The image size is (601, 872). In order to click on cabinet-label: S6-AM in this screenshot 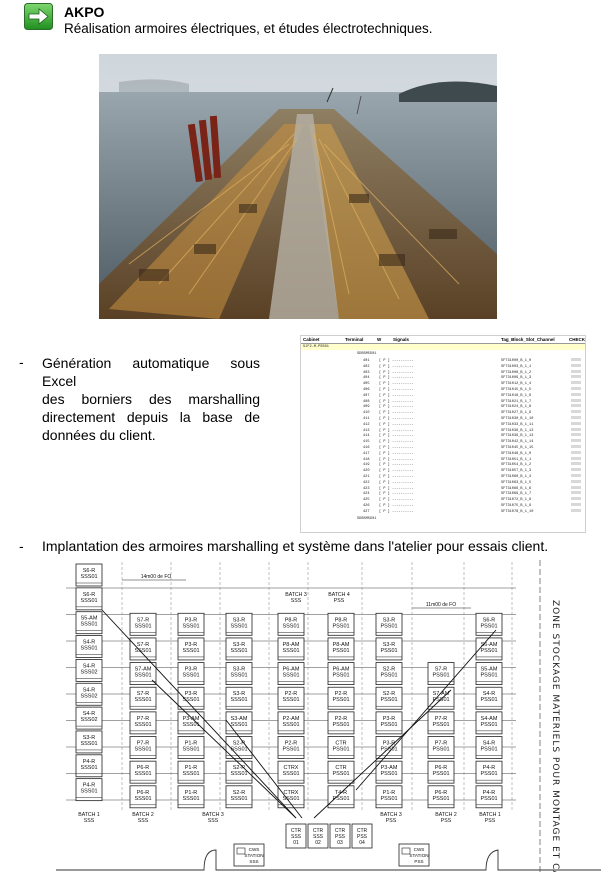, I will do `click(489, 645)`.